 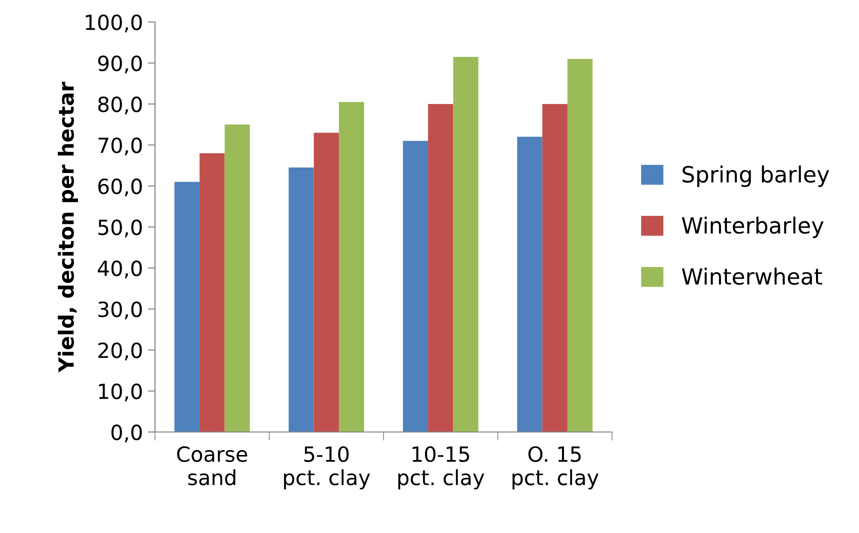 What do you see at coordinates (120, 187) in the screenshot?
I see `y-tick-label: 60,0` at bounding box center [120, 187].